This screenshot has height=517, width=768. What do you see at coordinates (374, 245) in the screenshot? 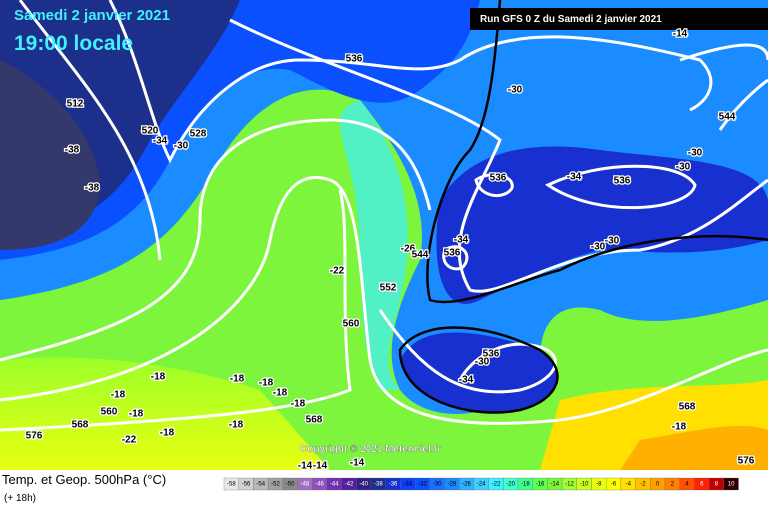
I see `cyan-band` at bounding box center [374, 245].